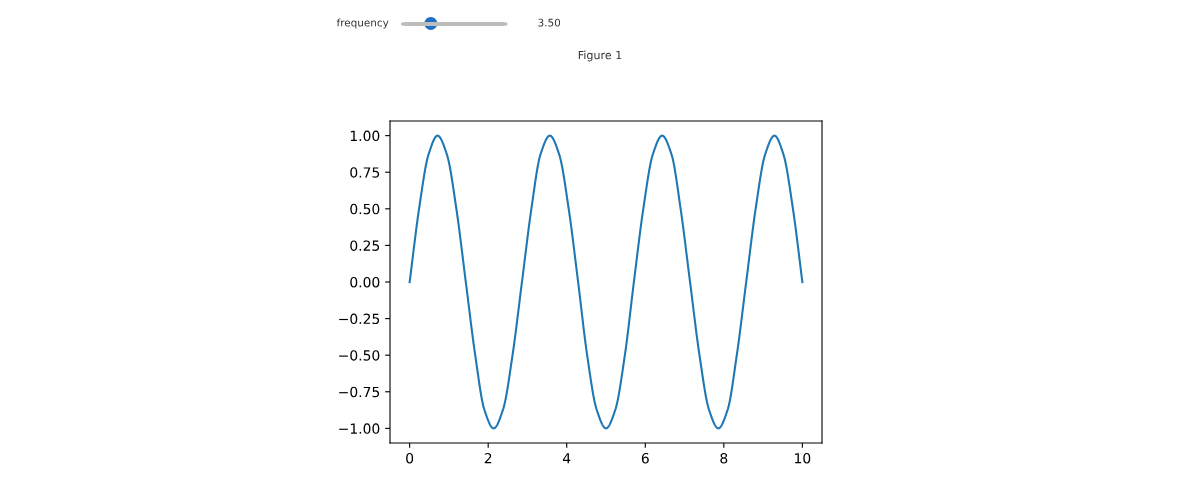 This screenshot has width=1200, height=500. I want to click on y-tick-label: −0.25, so click(359, 319).